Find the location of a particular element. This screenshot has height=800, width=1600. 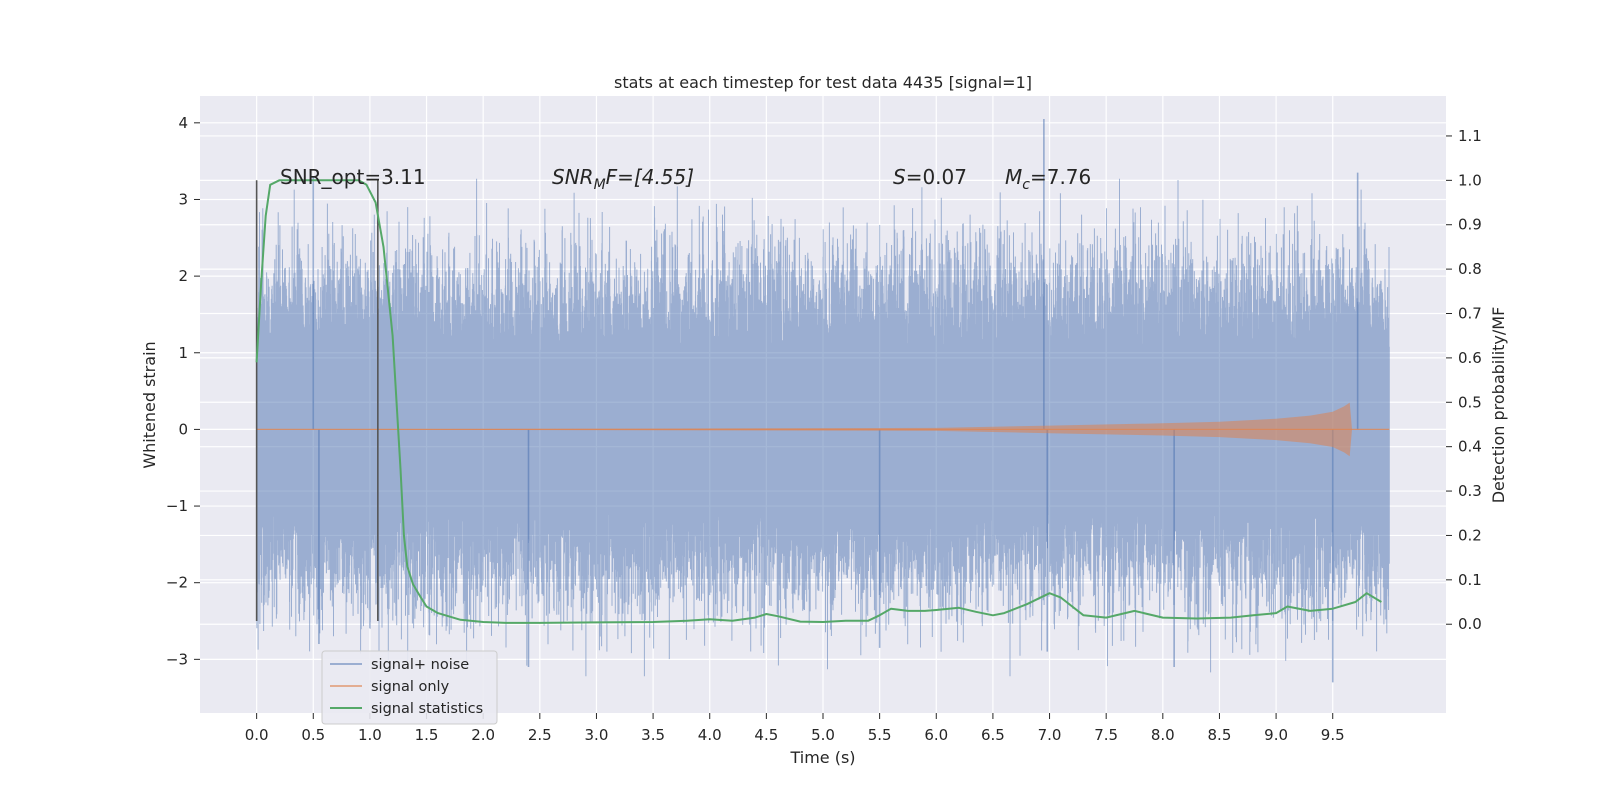

y-tick-label: −2 is located at coordinates (177, 583).